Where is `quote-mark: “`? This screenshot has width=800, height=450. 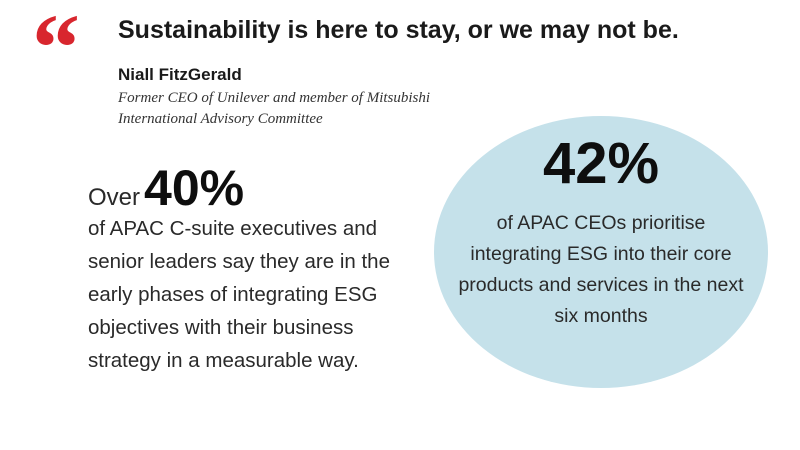 quote-mark: “ is located at coordinates (56, 50).